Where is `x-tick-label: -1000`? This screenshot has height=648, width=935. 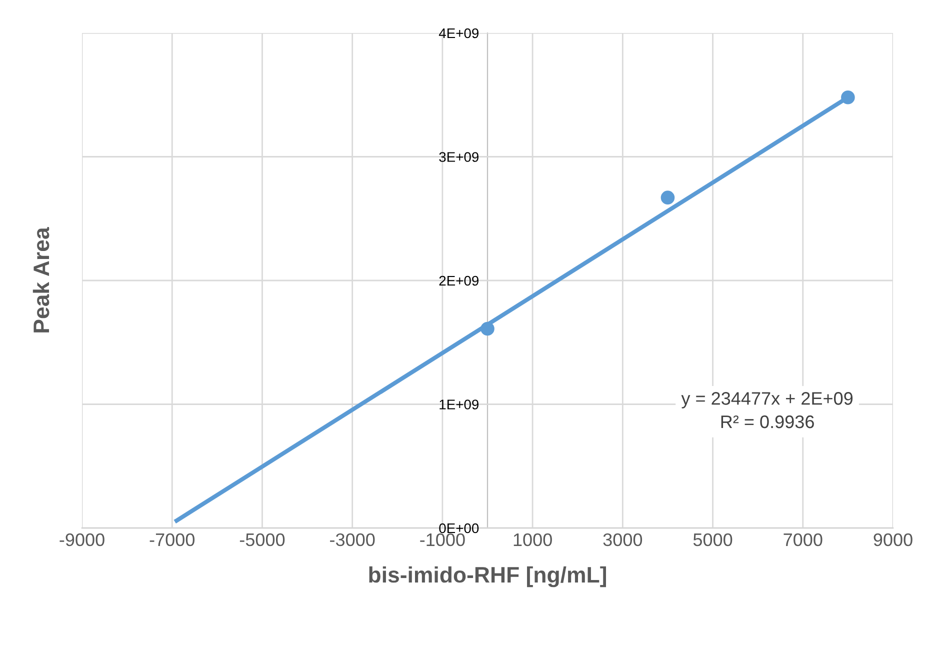 x-tick-label: -1000 is located at coordinates (442, 539).